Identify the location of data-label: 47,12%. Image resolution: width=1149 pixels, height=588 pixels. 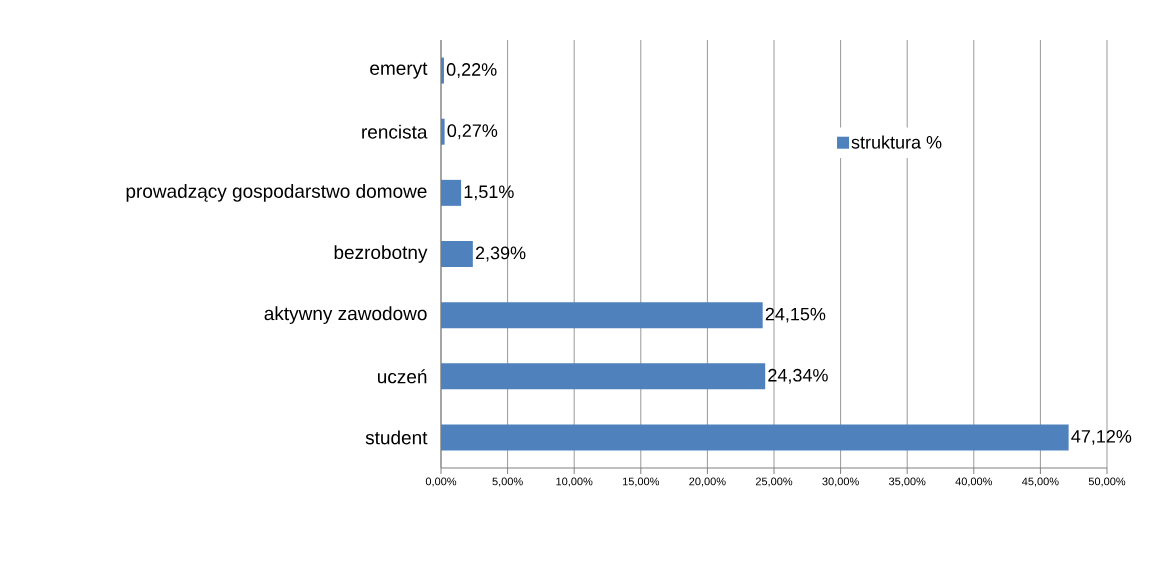
(1101, 437).